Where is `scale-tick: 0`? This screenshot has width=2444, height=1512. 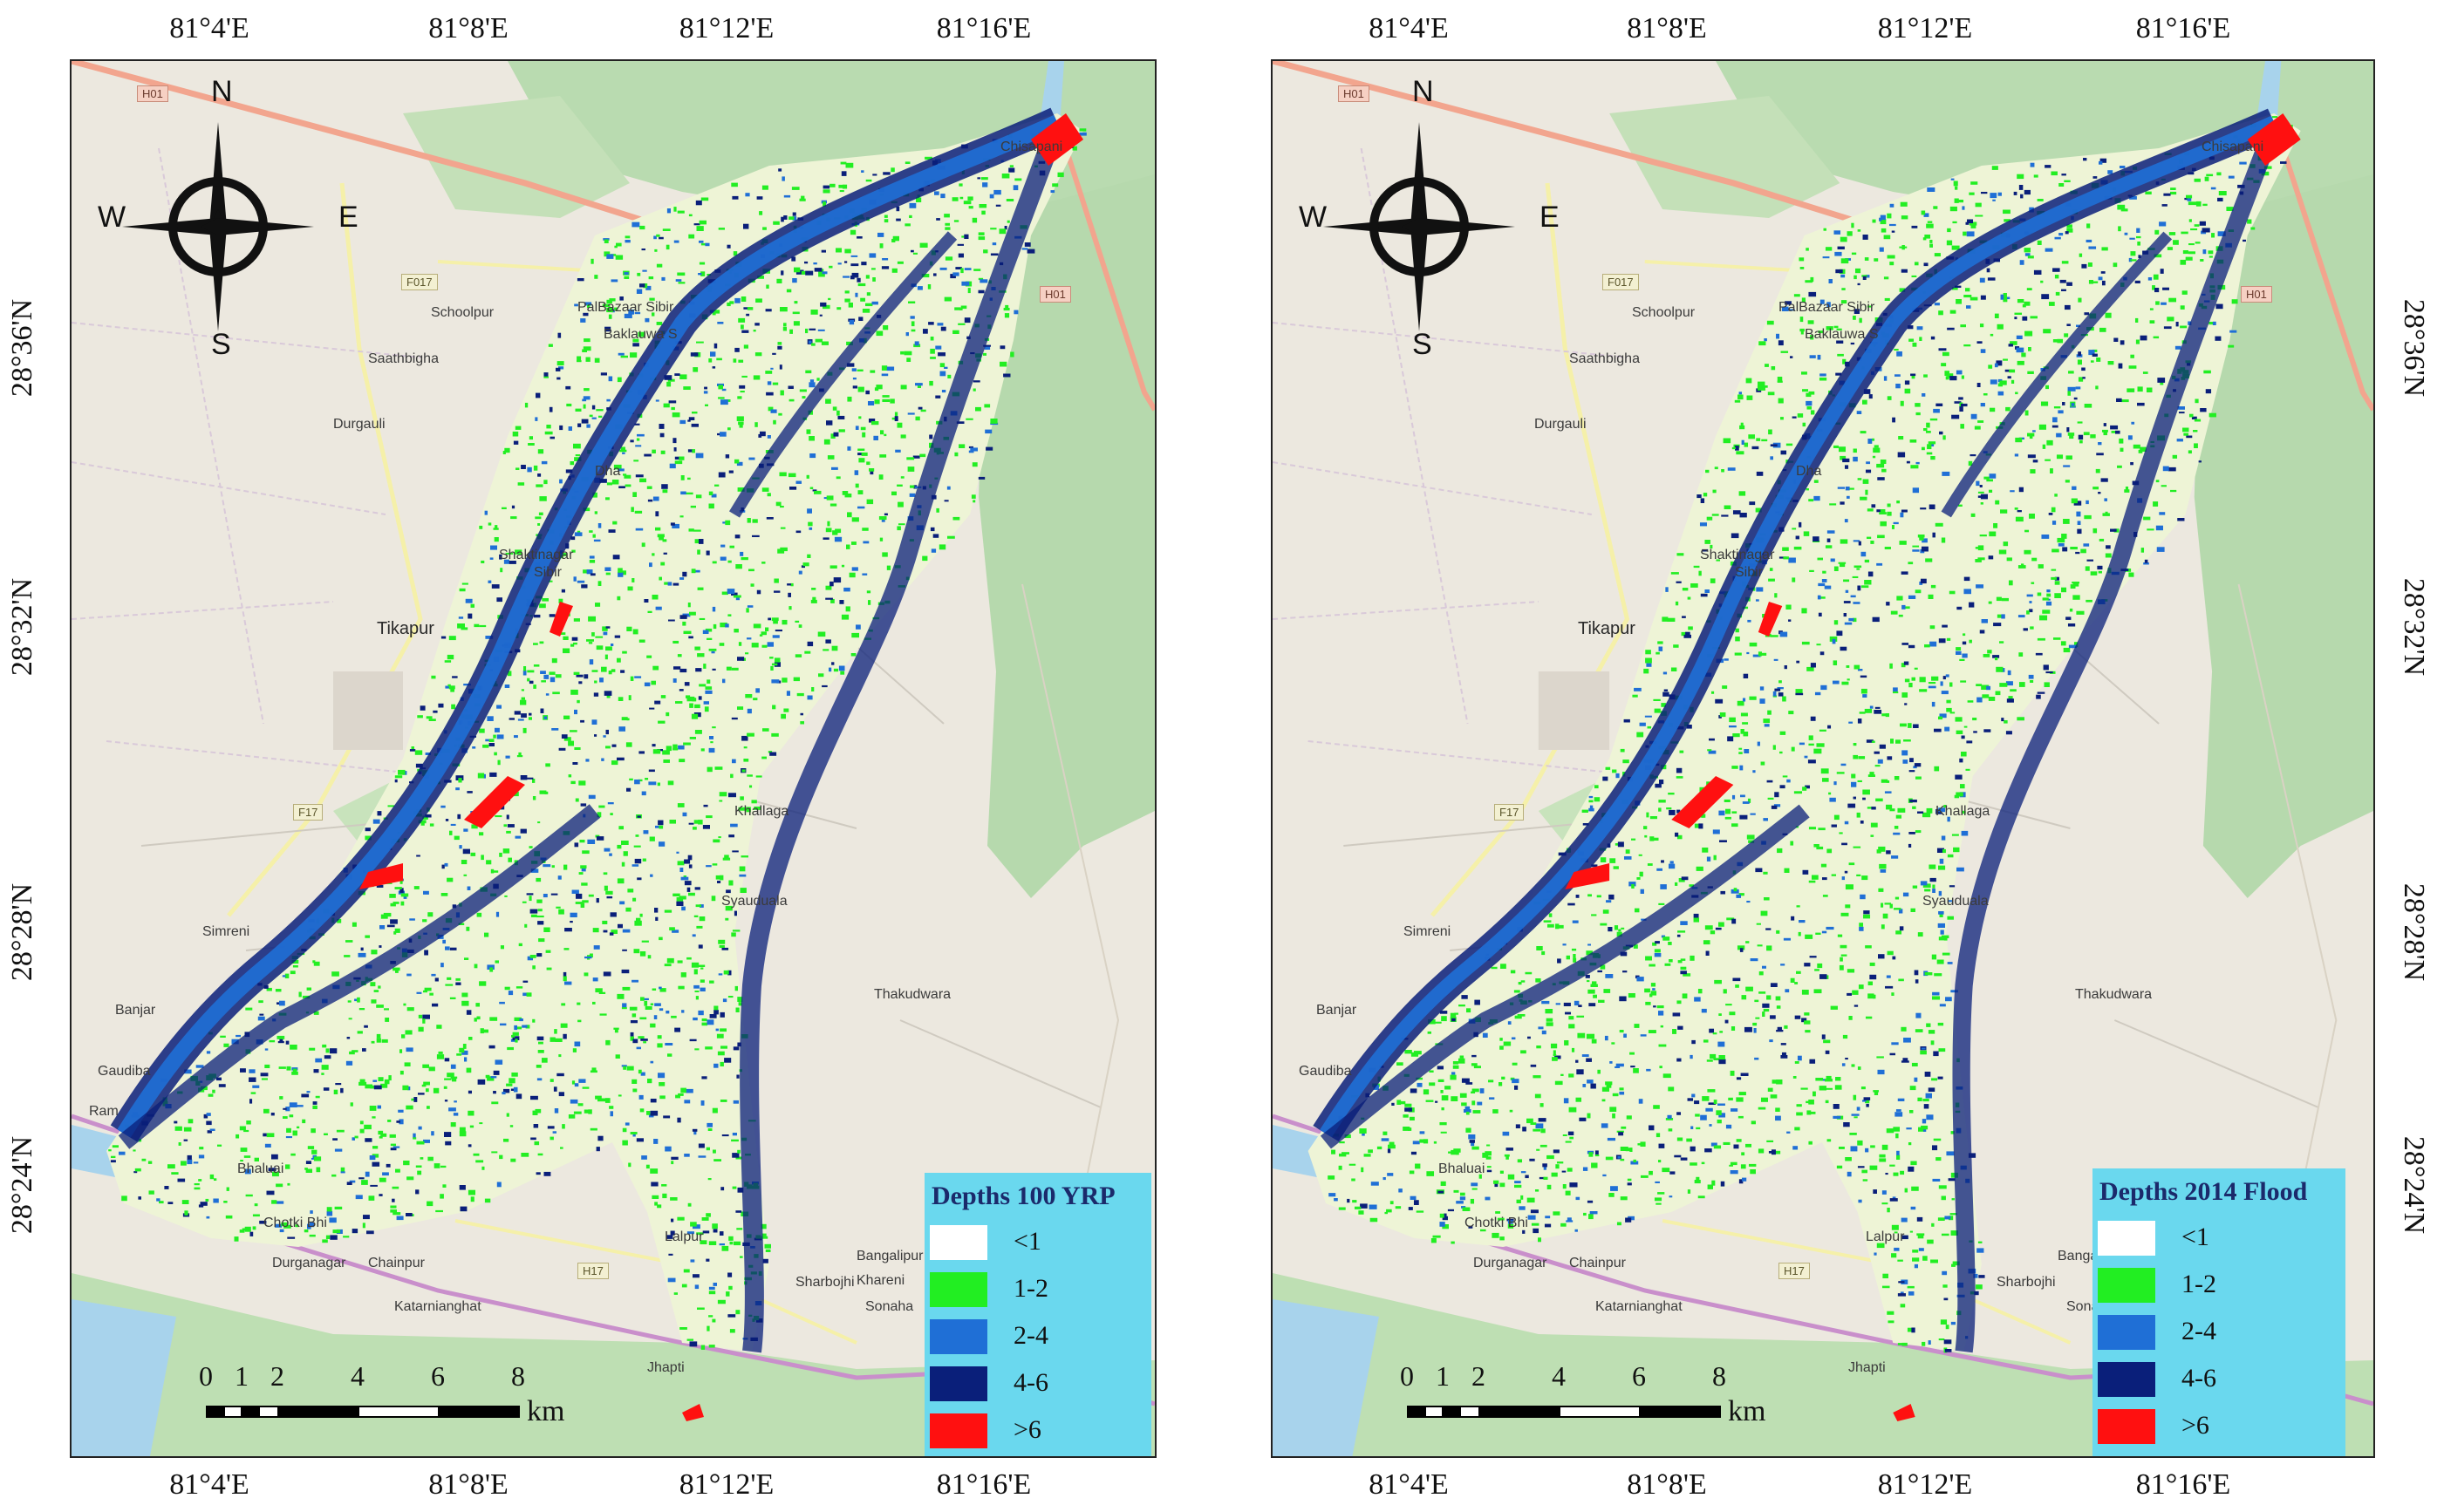 scale-tick: 0 is located at coordinates (206, 1376).